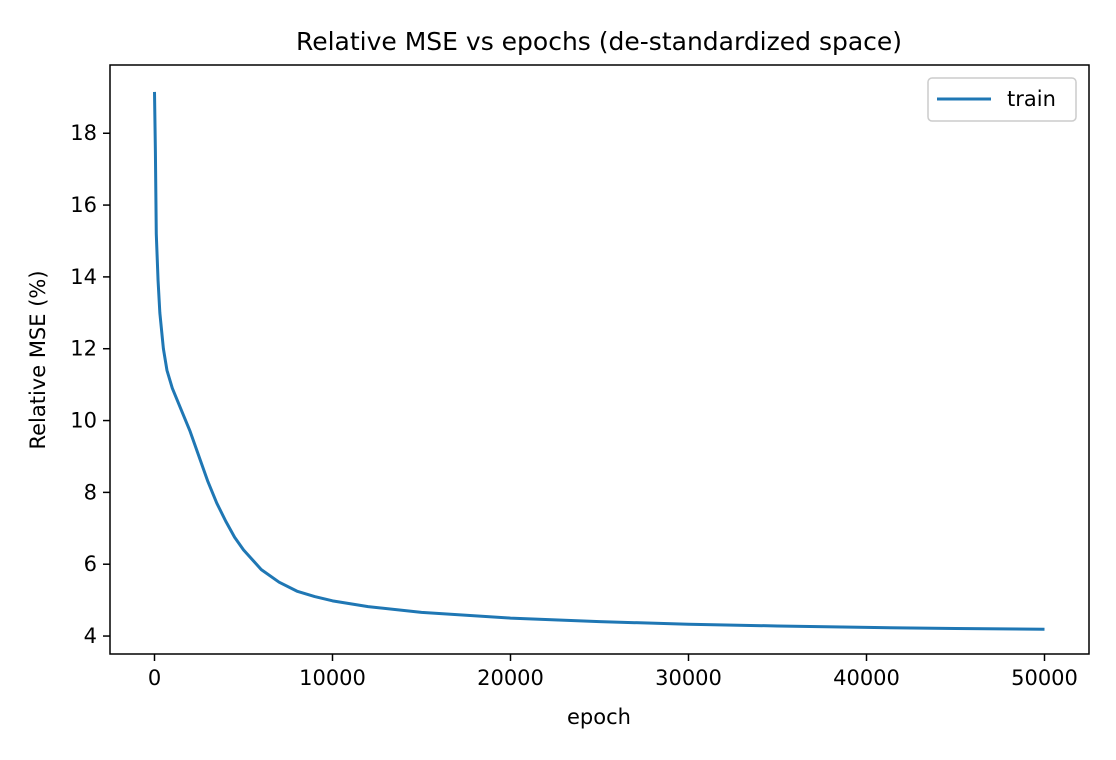 The image size is (1116, 760). I want to click on y-tick-label: 14, so click(83, 277).